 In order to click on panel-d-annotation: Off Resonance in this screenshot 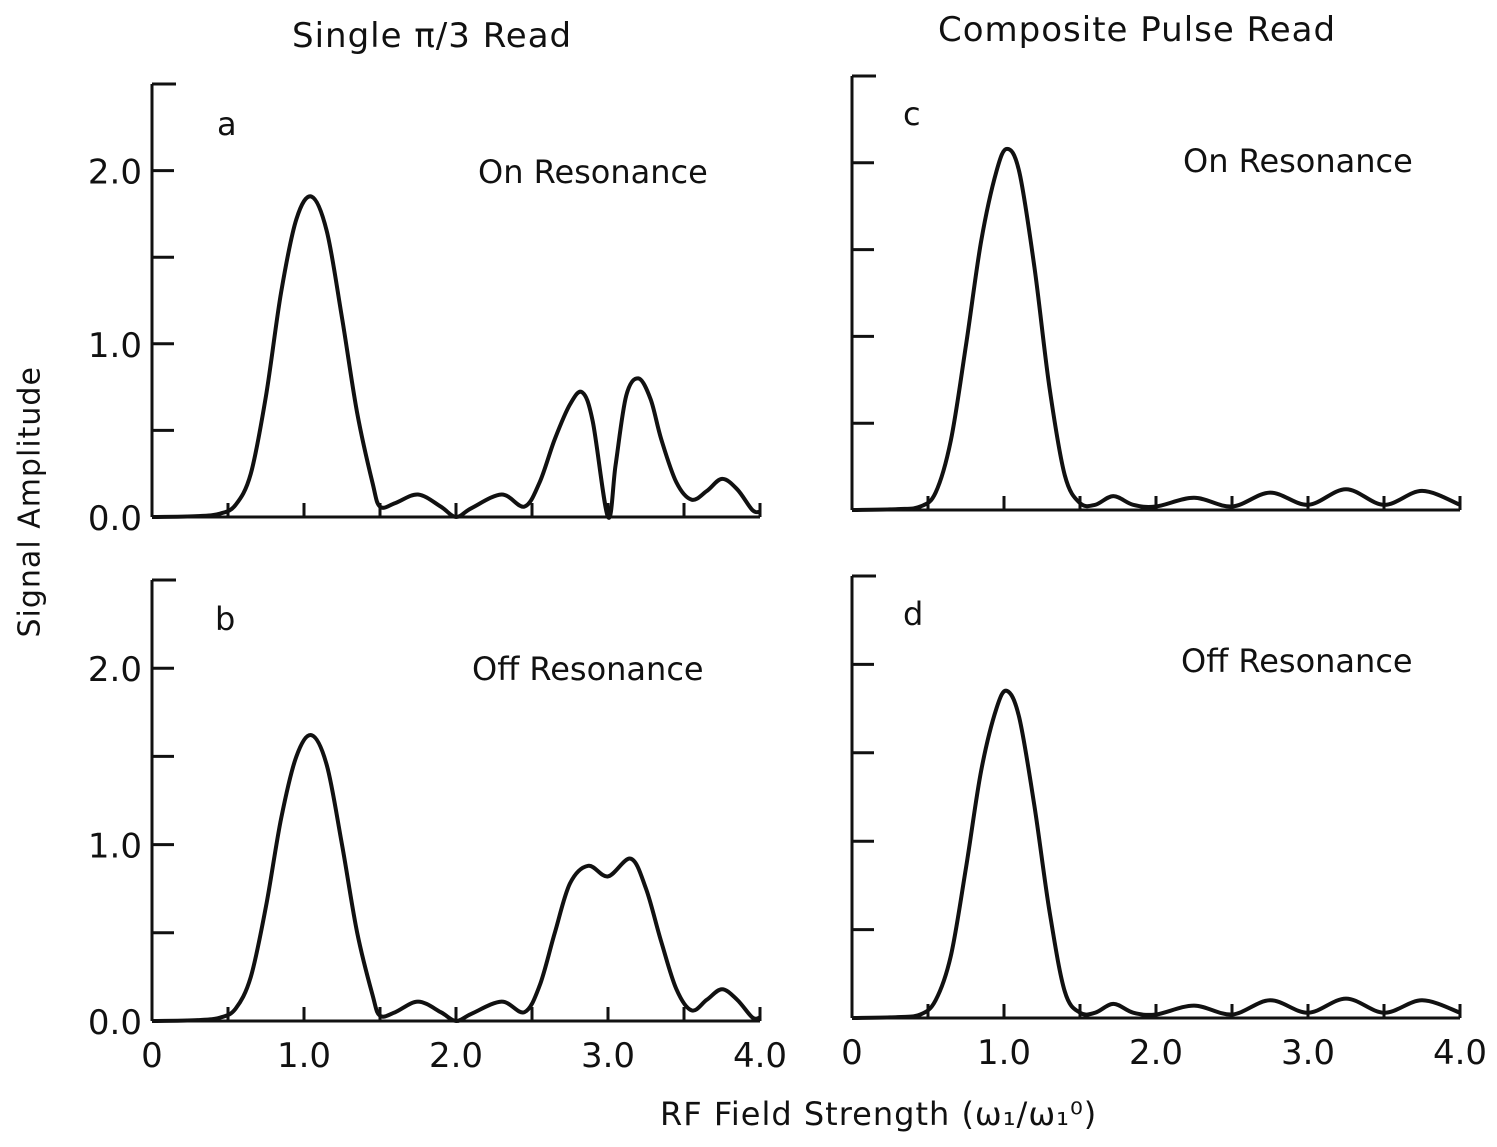, I will do `click(1297, 661)`.